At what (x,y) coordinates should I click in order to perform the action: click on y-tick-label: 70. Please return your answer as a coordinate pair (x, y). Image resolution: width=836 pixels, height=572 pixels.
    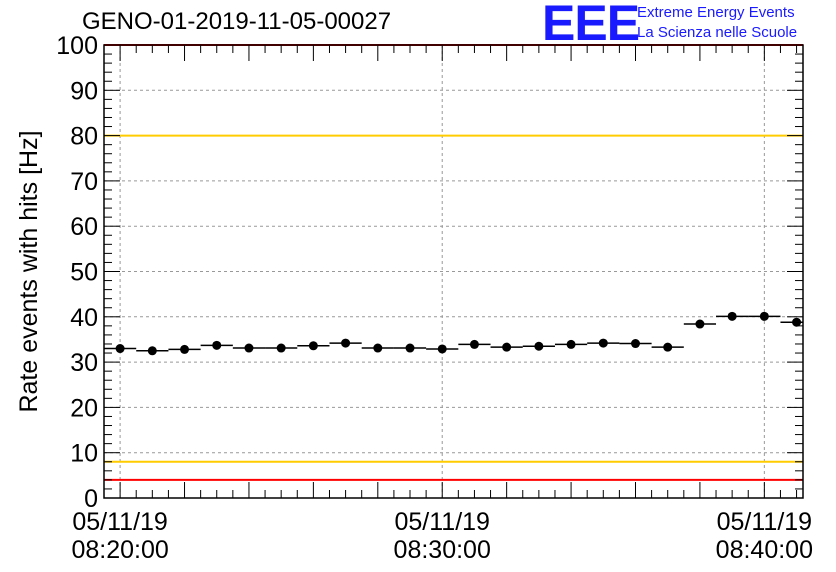
    Looking at the image, I should click on (84, 182).